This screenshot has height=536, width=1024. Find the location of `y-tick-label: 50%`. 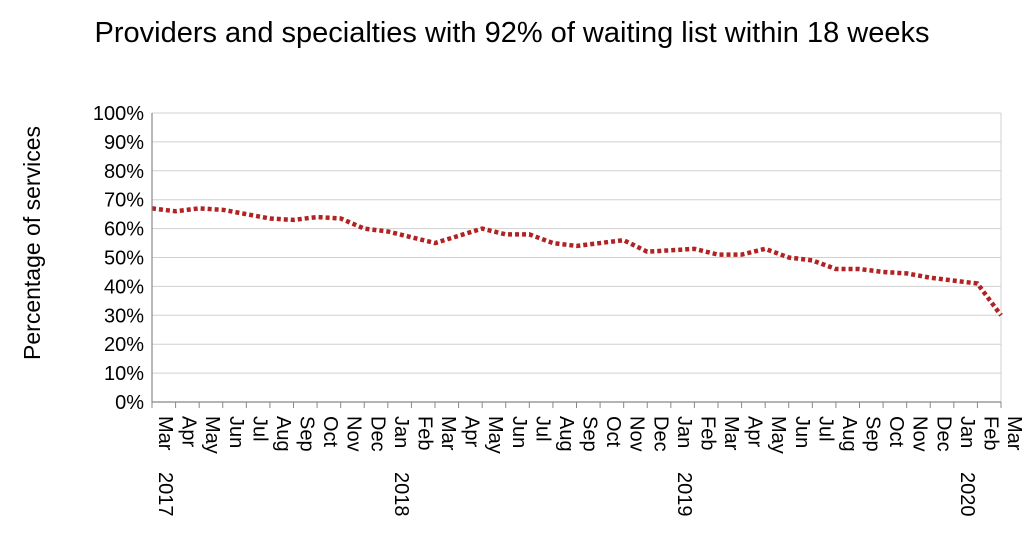

y-tick-label: 50% is located at coordinates (124, 259).